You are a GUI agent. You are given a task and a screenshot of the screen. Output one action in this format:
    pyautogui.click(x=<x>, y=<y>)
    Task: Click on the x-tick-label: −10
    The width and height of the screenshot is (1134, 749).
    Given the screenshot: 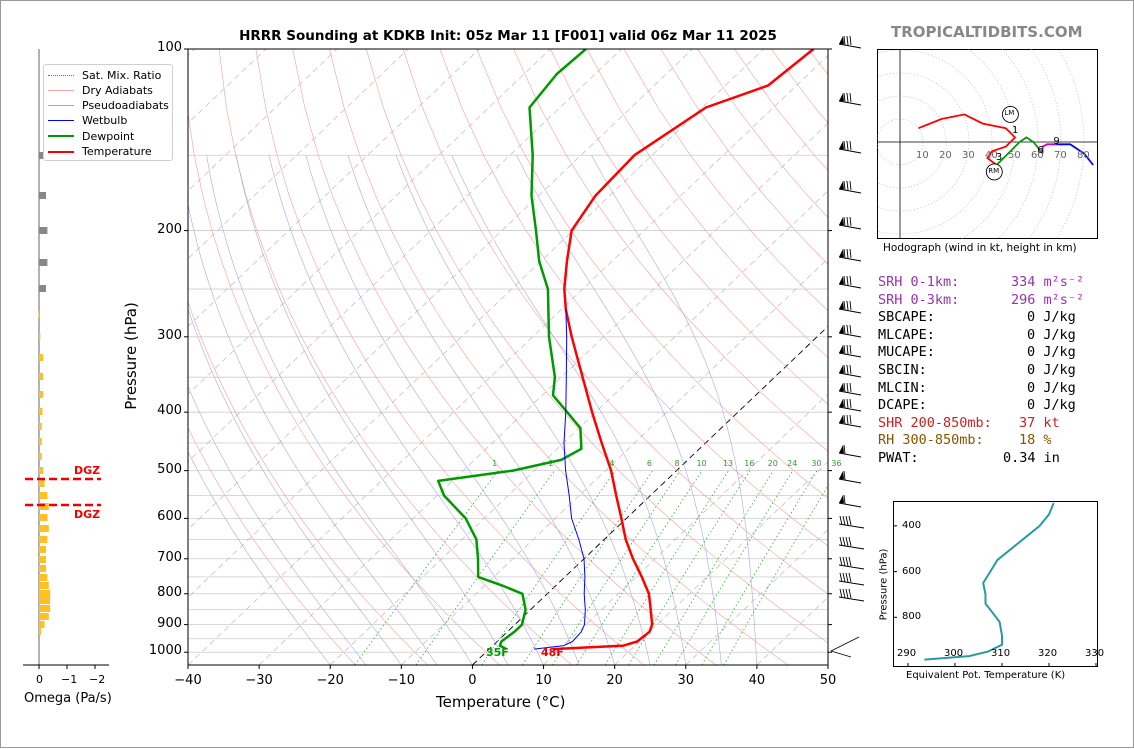 What is the action you would take?
    pyautogui.click(x=401, y=680)
    